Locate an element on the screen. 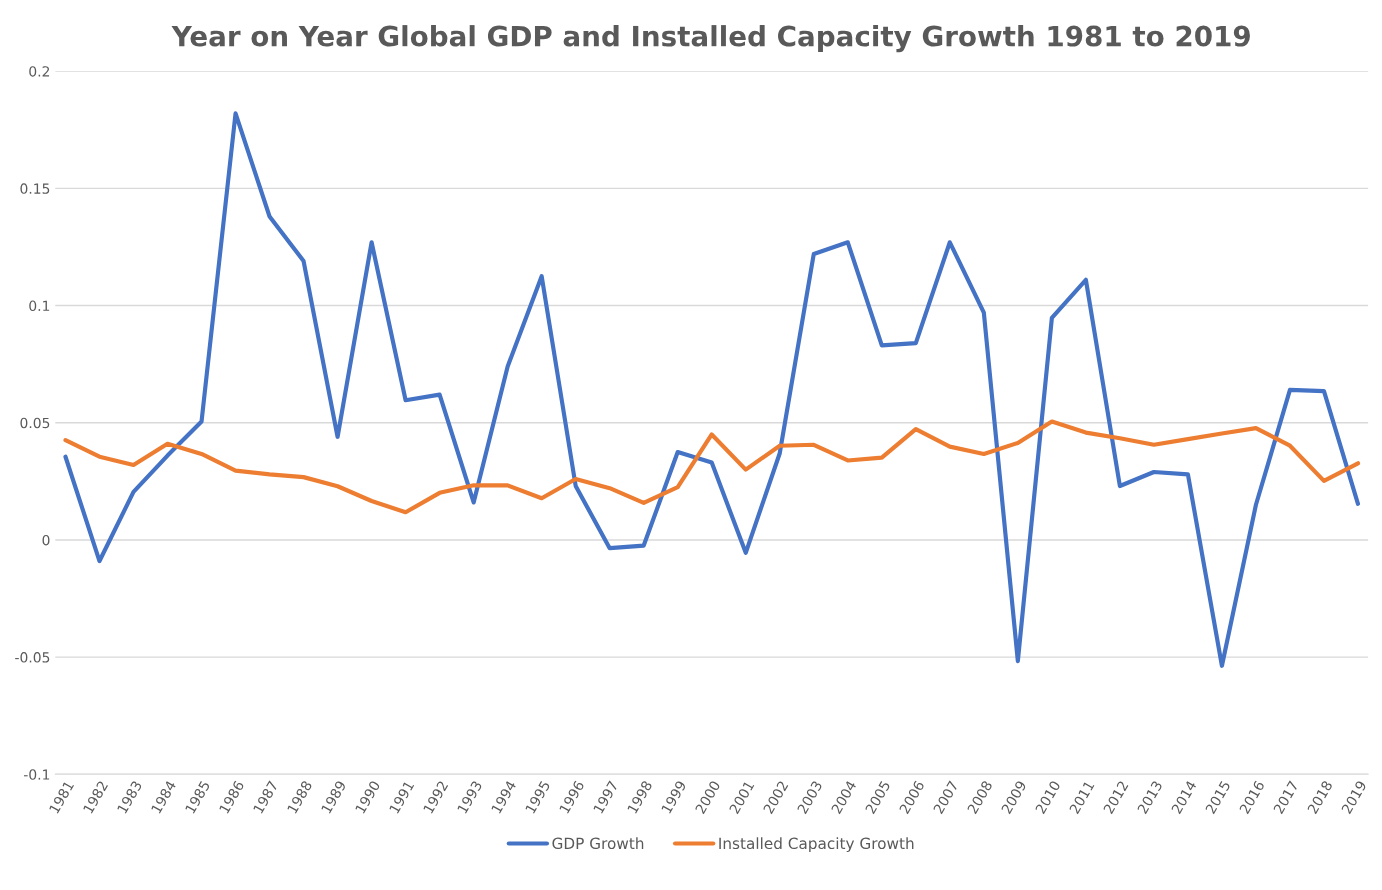 The height and width of the screenshot is (890, 1382). legend-label: Installed Capacity Growth is located at coordinates (816, 845).